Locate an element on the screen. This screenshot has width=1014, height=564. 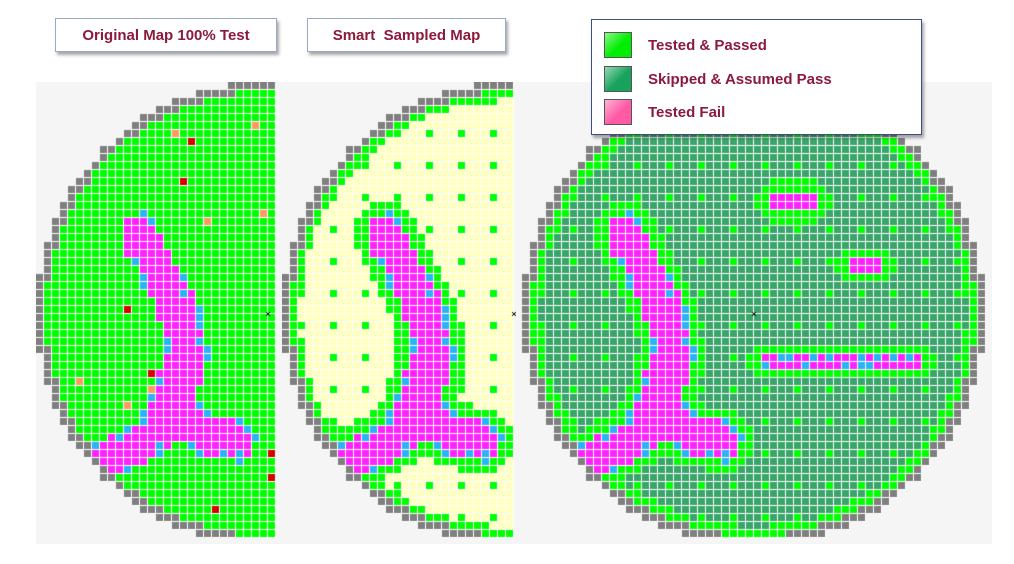
legend-label: Skipped & Assumed Pass is located at coordinates (740, 79).